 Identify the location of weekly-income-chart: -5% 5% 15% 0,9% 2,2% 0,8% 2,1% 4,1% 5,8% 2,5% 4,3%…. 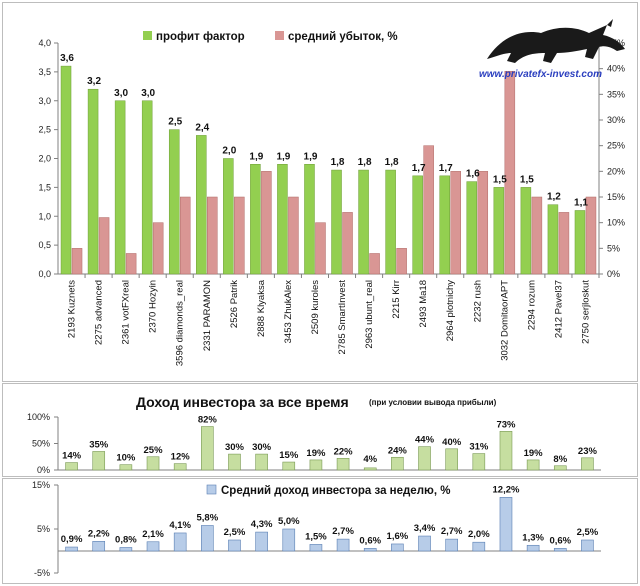
(316, 529).